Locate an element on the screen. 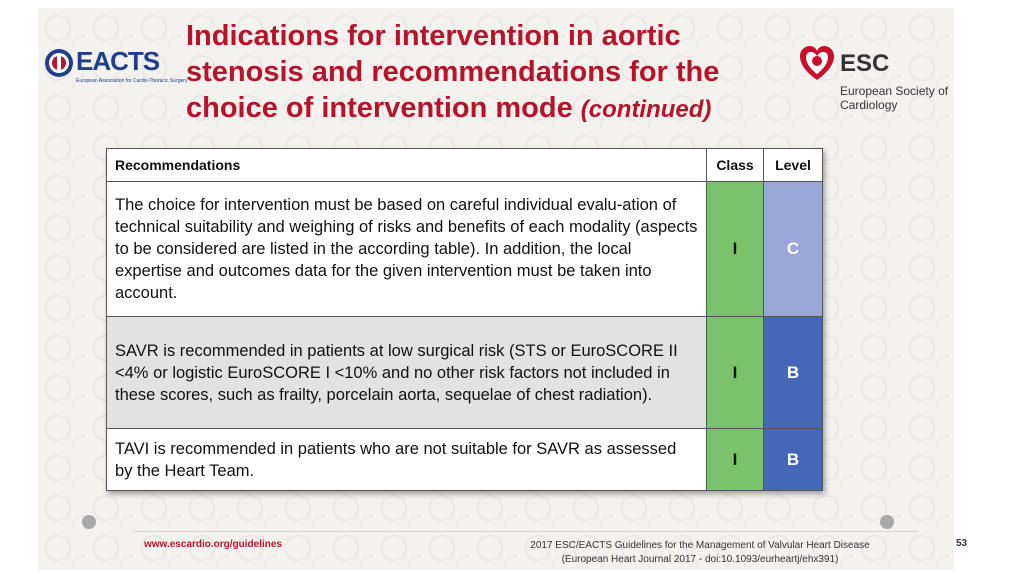  guidelines-link: www.escardio.org/guidelines is located at coordinates (213, 544).